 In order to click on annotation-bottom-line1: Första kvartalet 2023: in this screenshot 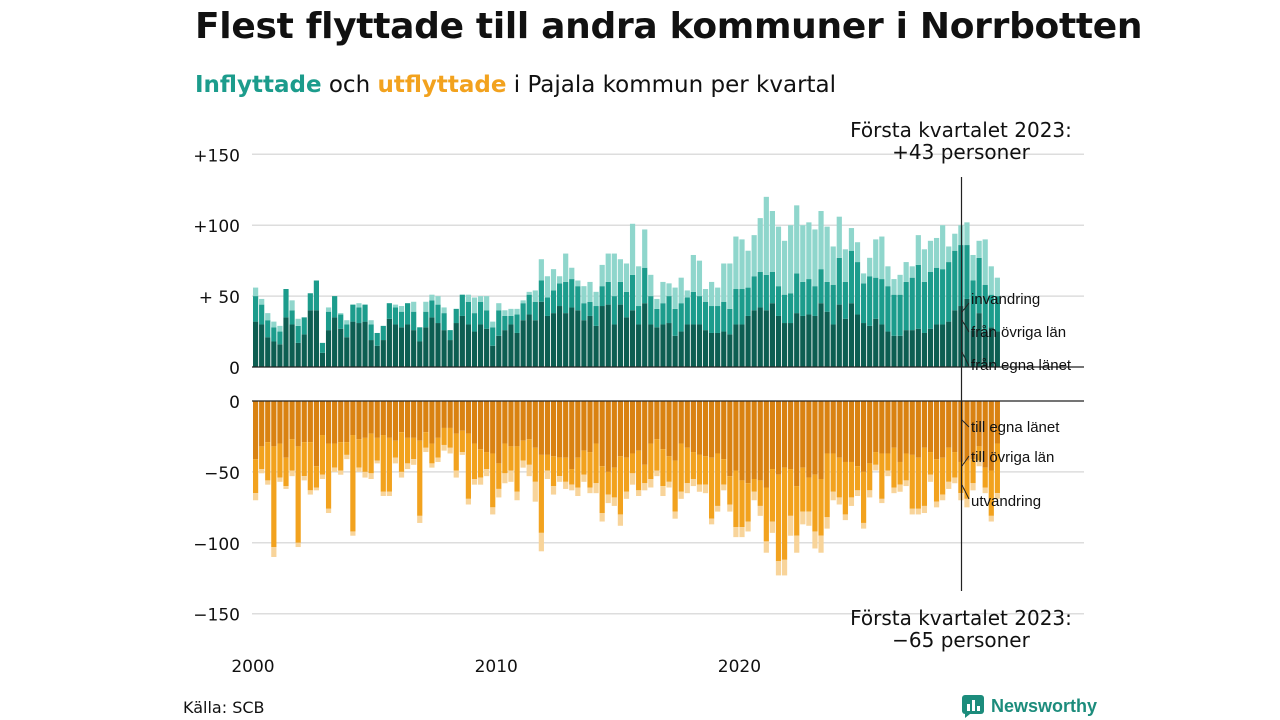, I will do `click(961, 618)`.